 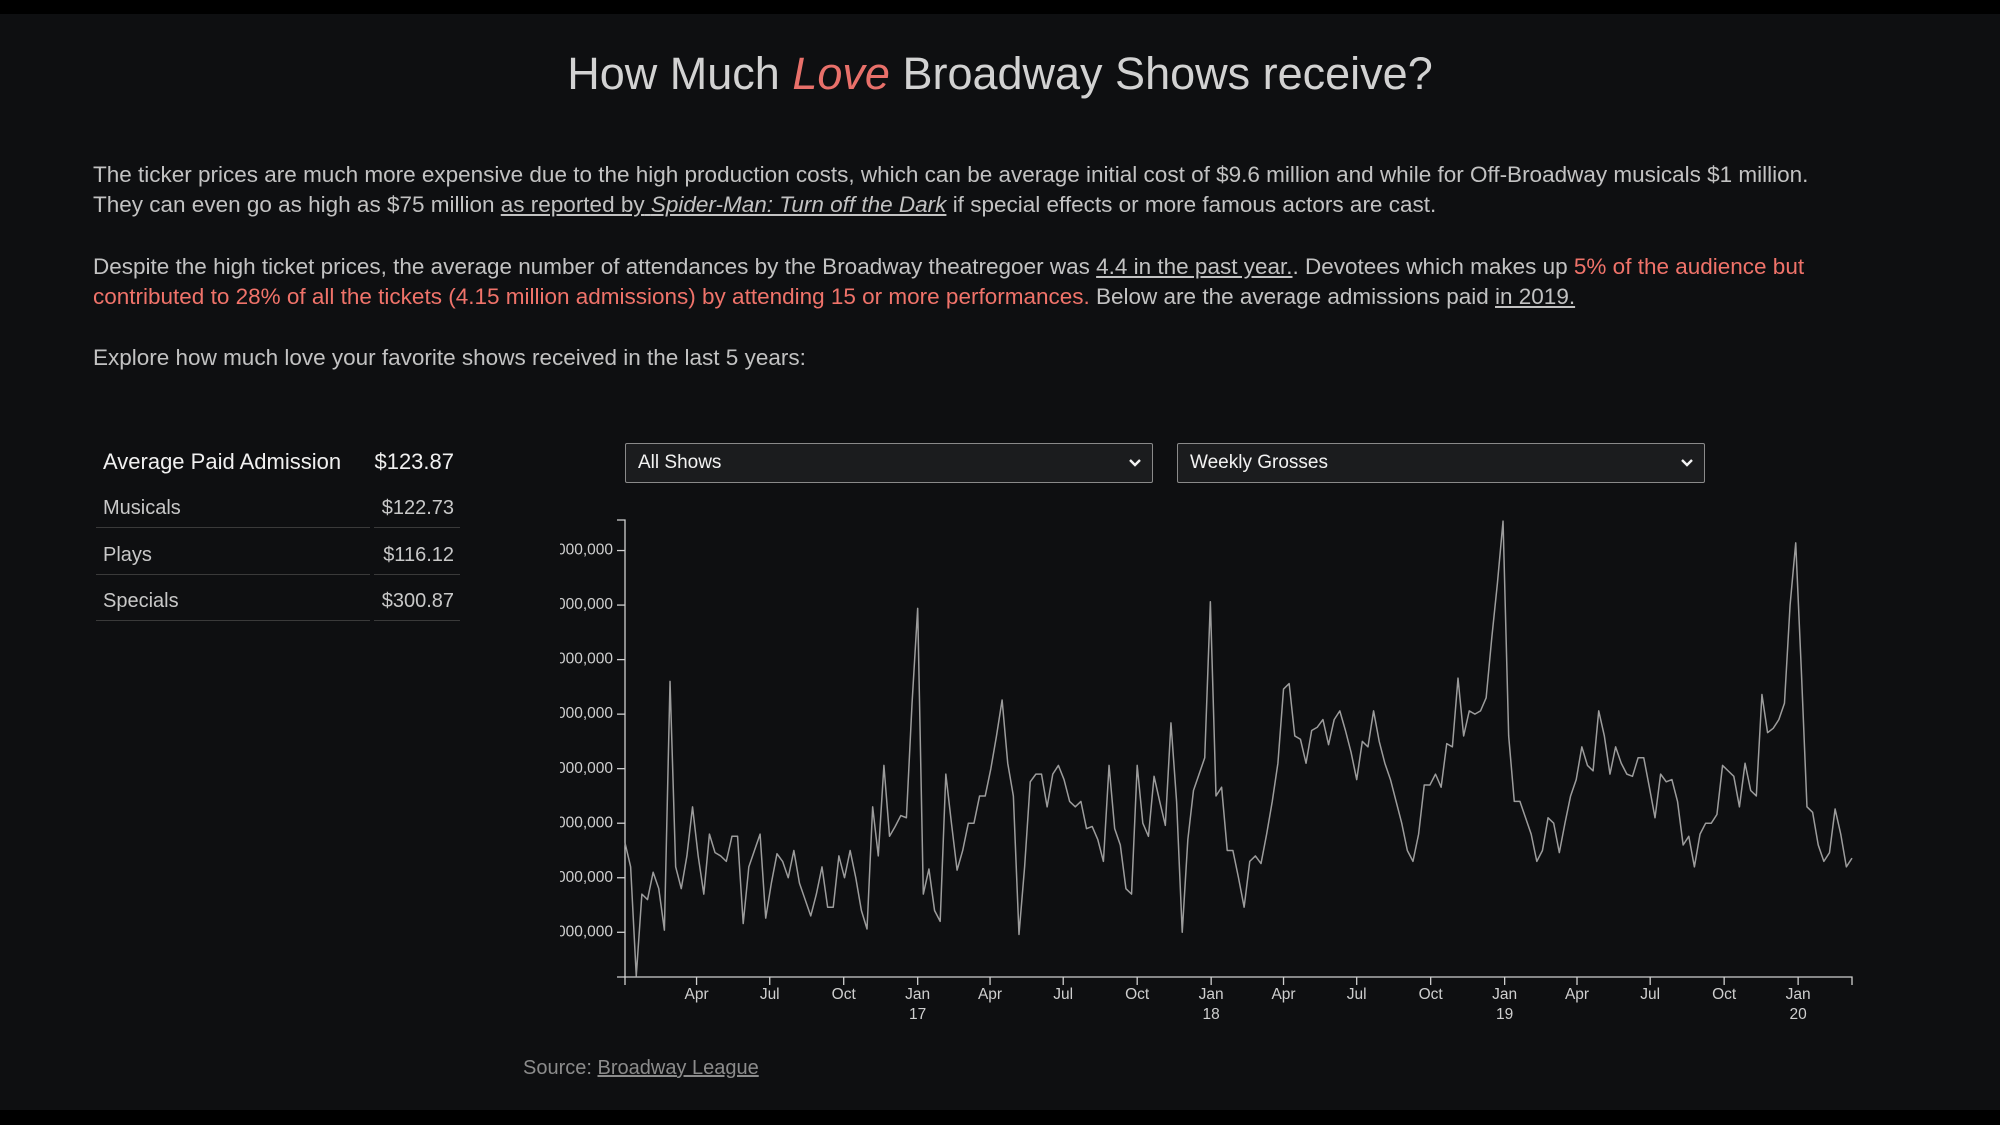 I want to click on x-axis, so click(x=1238, y=980).